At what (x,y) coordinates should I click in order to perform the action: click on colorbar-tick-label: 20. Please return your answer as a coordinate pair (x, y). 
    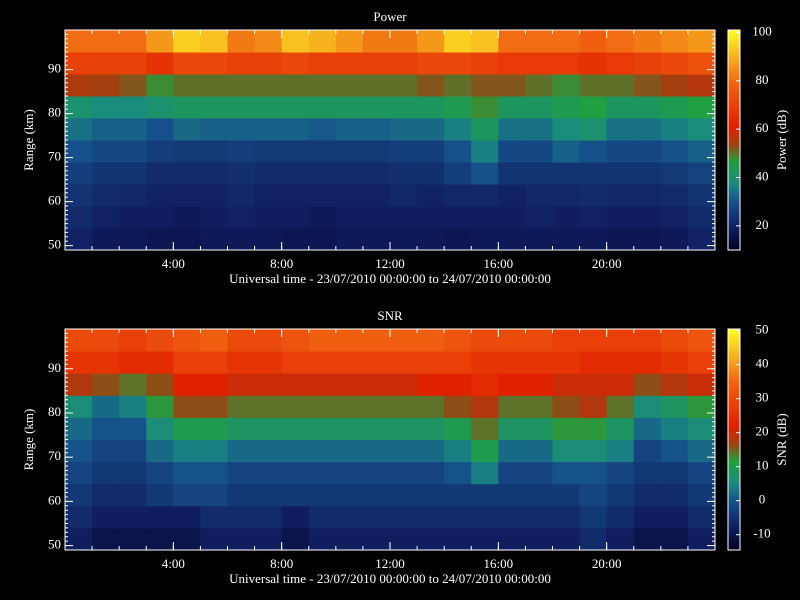
    Looking at the image, I should click on (762, 431).